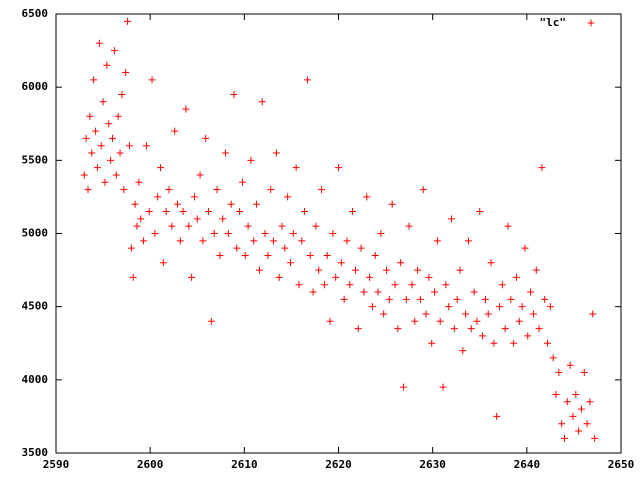 The height and width of the screenshot is (480, 640). I want to click on x-tick-label: 2620, so click(338, 464).